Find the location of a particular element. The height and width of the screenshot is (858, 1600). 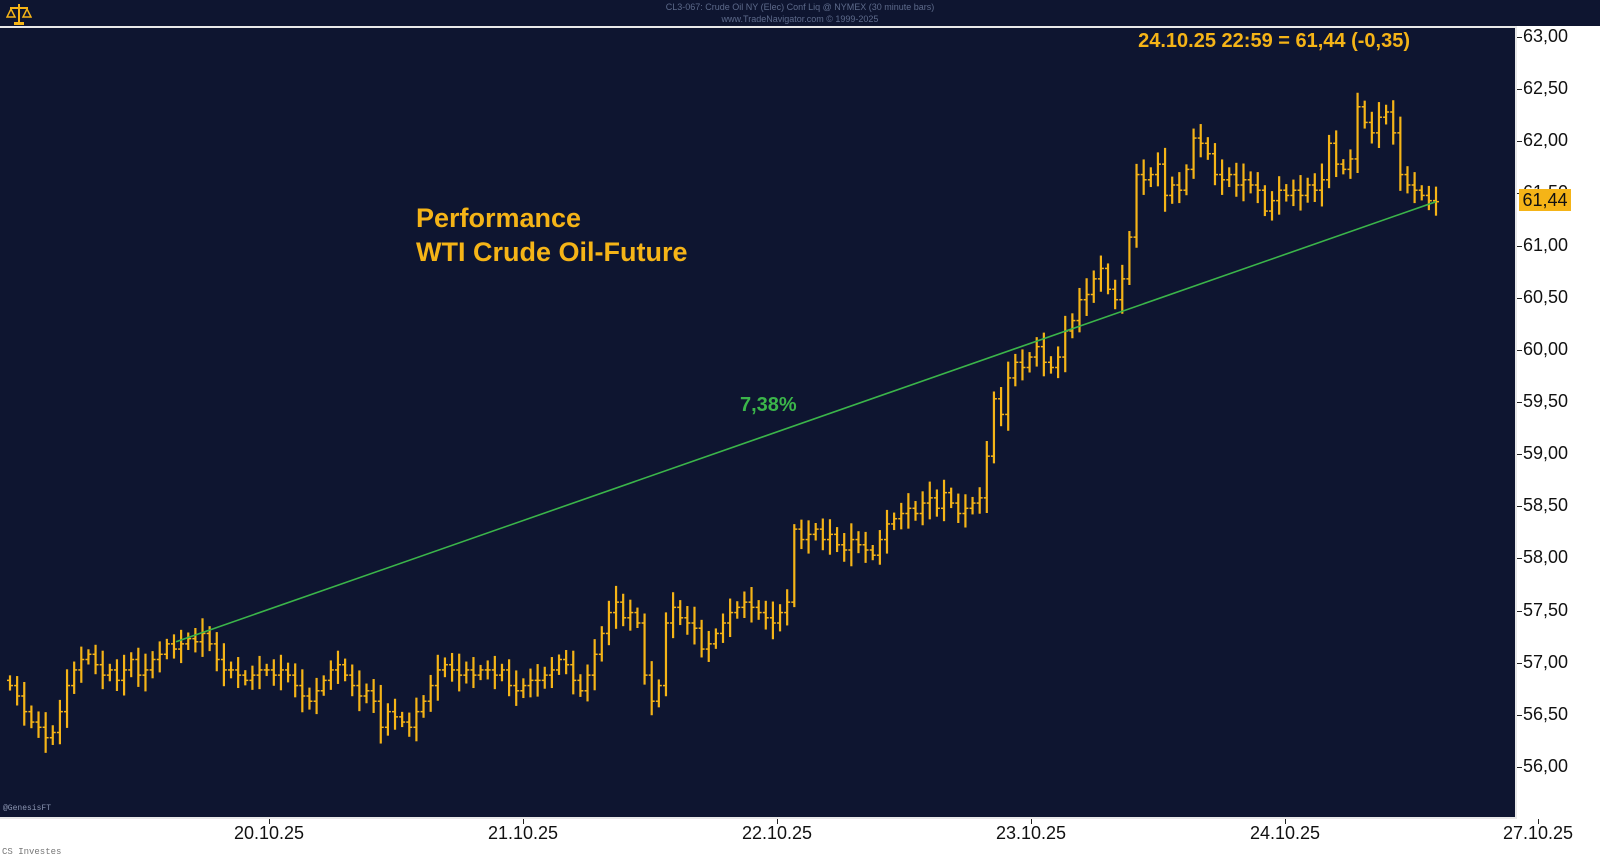

y-tick-label: 56,50 is located at coordinates (1546, 713).